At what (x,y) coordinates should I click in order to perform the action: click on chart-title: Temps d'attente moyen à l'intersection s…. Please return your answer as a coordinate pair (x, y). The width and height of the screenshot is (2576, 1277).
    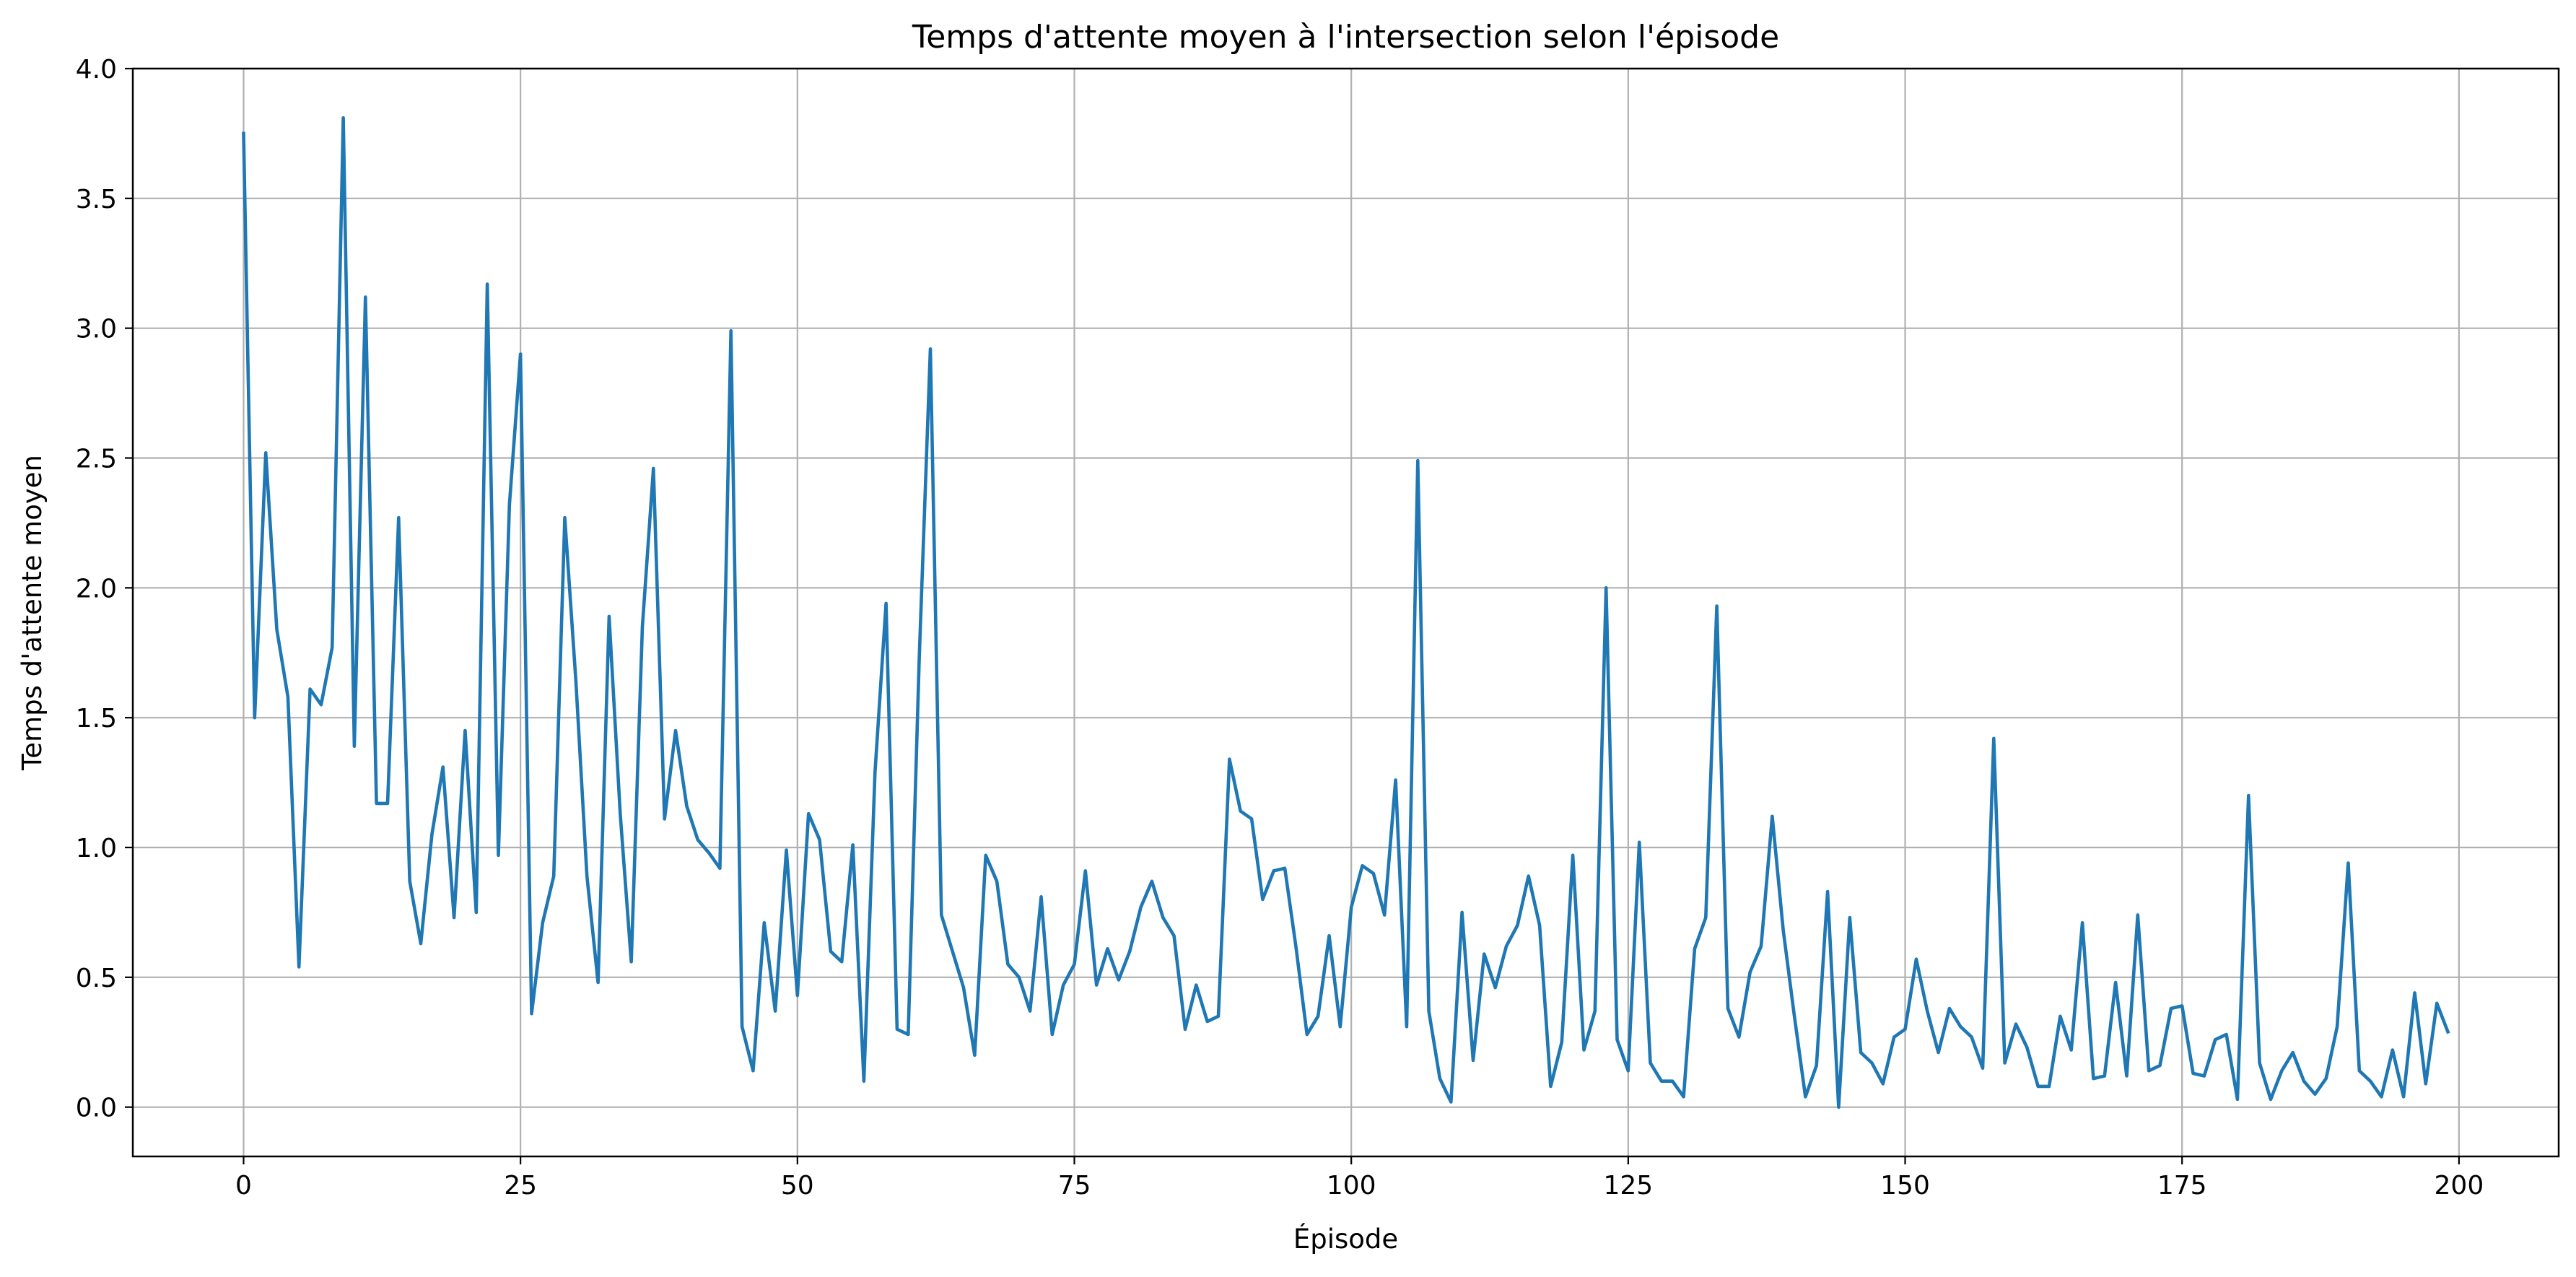
    Looking at the image, I should click on (1345, 37).